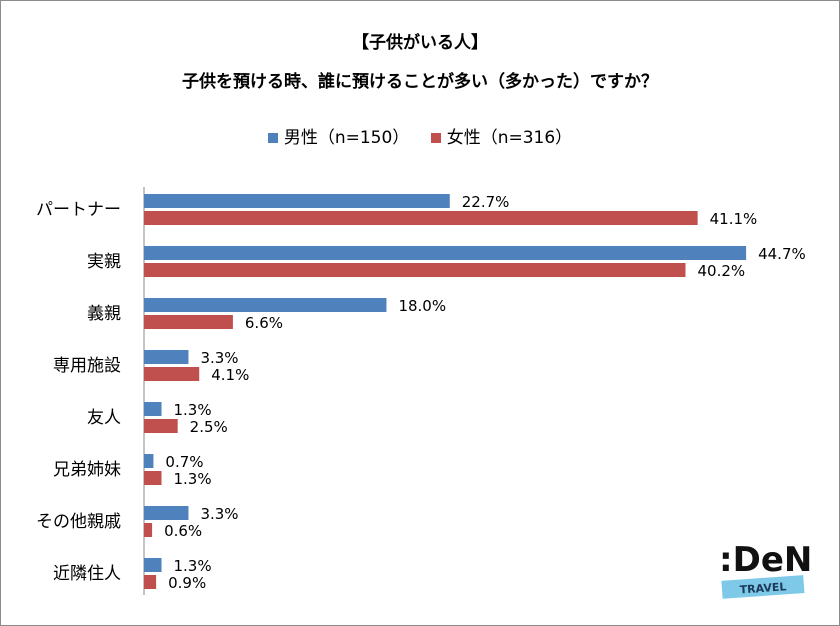 The image size is (840, 626). I want to click on data-label: 22.7%, so click(486, 202).